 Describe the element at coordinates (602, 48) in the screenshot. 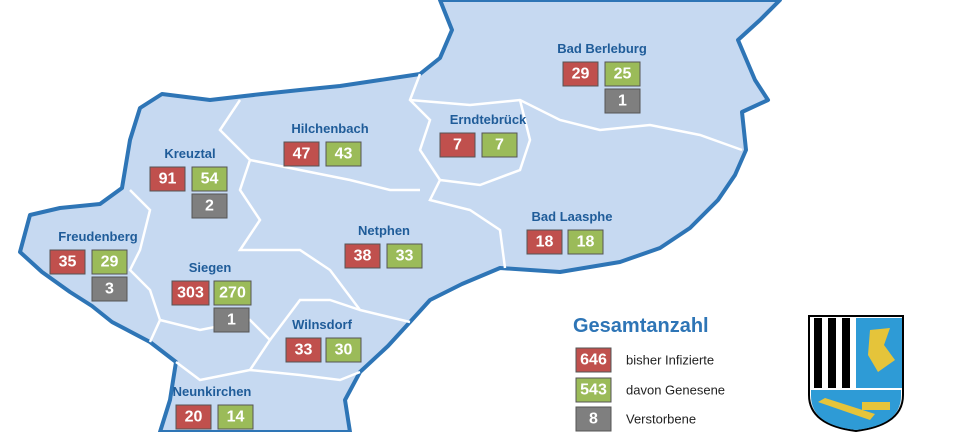

I see `town-name: Bad Berleburg` at that location.